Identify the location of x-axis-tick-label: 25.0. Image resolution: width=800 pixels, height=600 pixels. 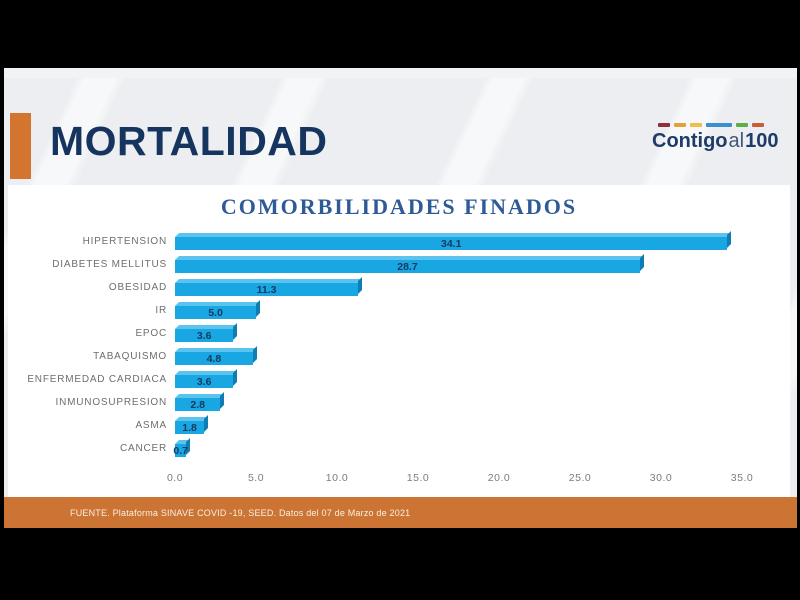
(580, 478).